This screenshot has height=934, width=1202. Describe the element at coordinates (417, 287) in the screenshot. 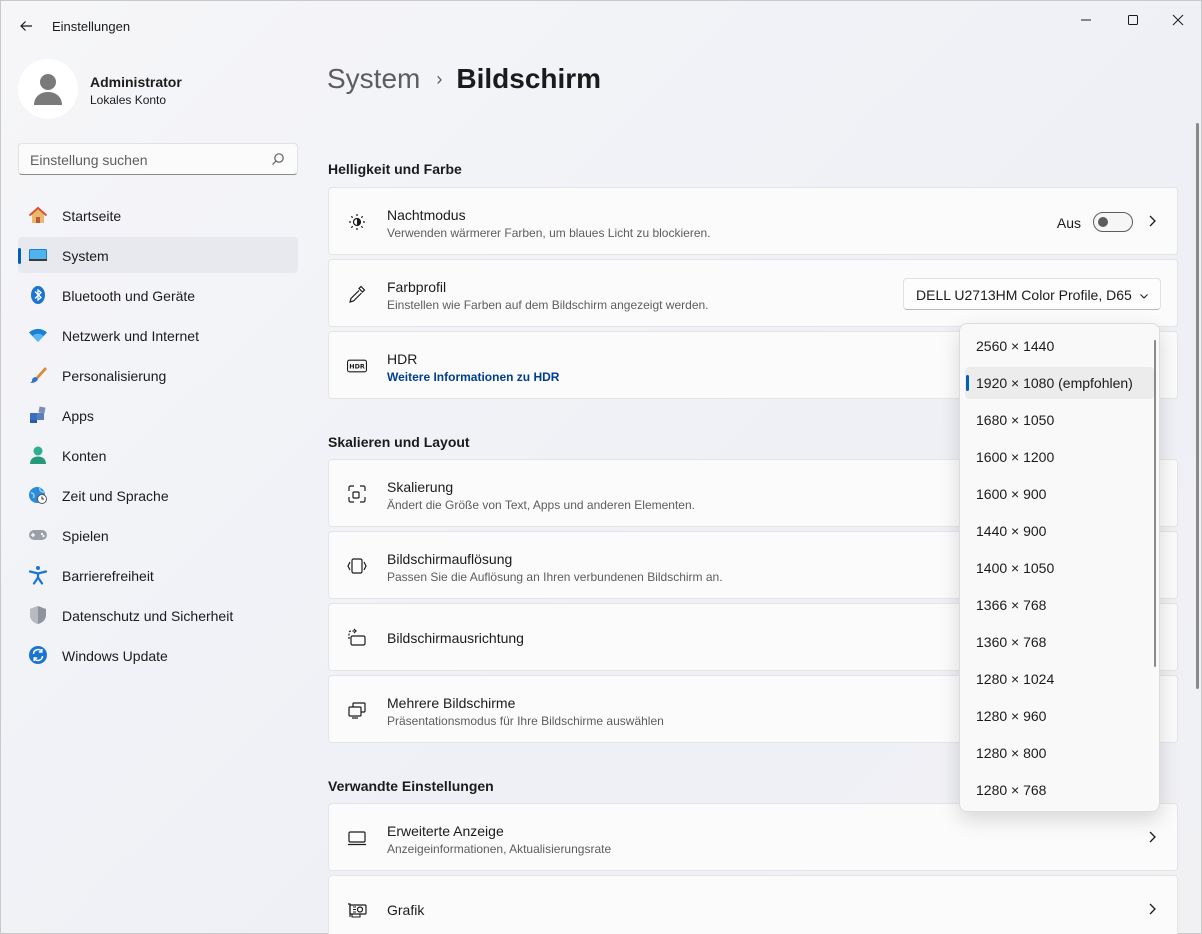

I see `color-profile-title: Farbprofil` at that location.